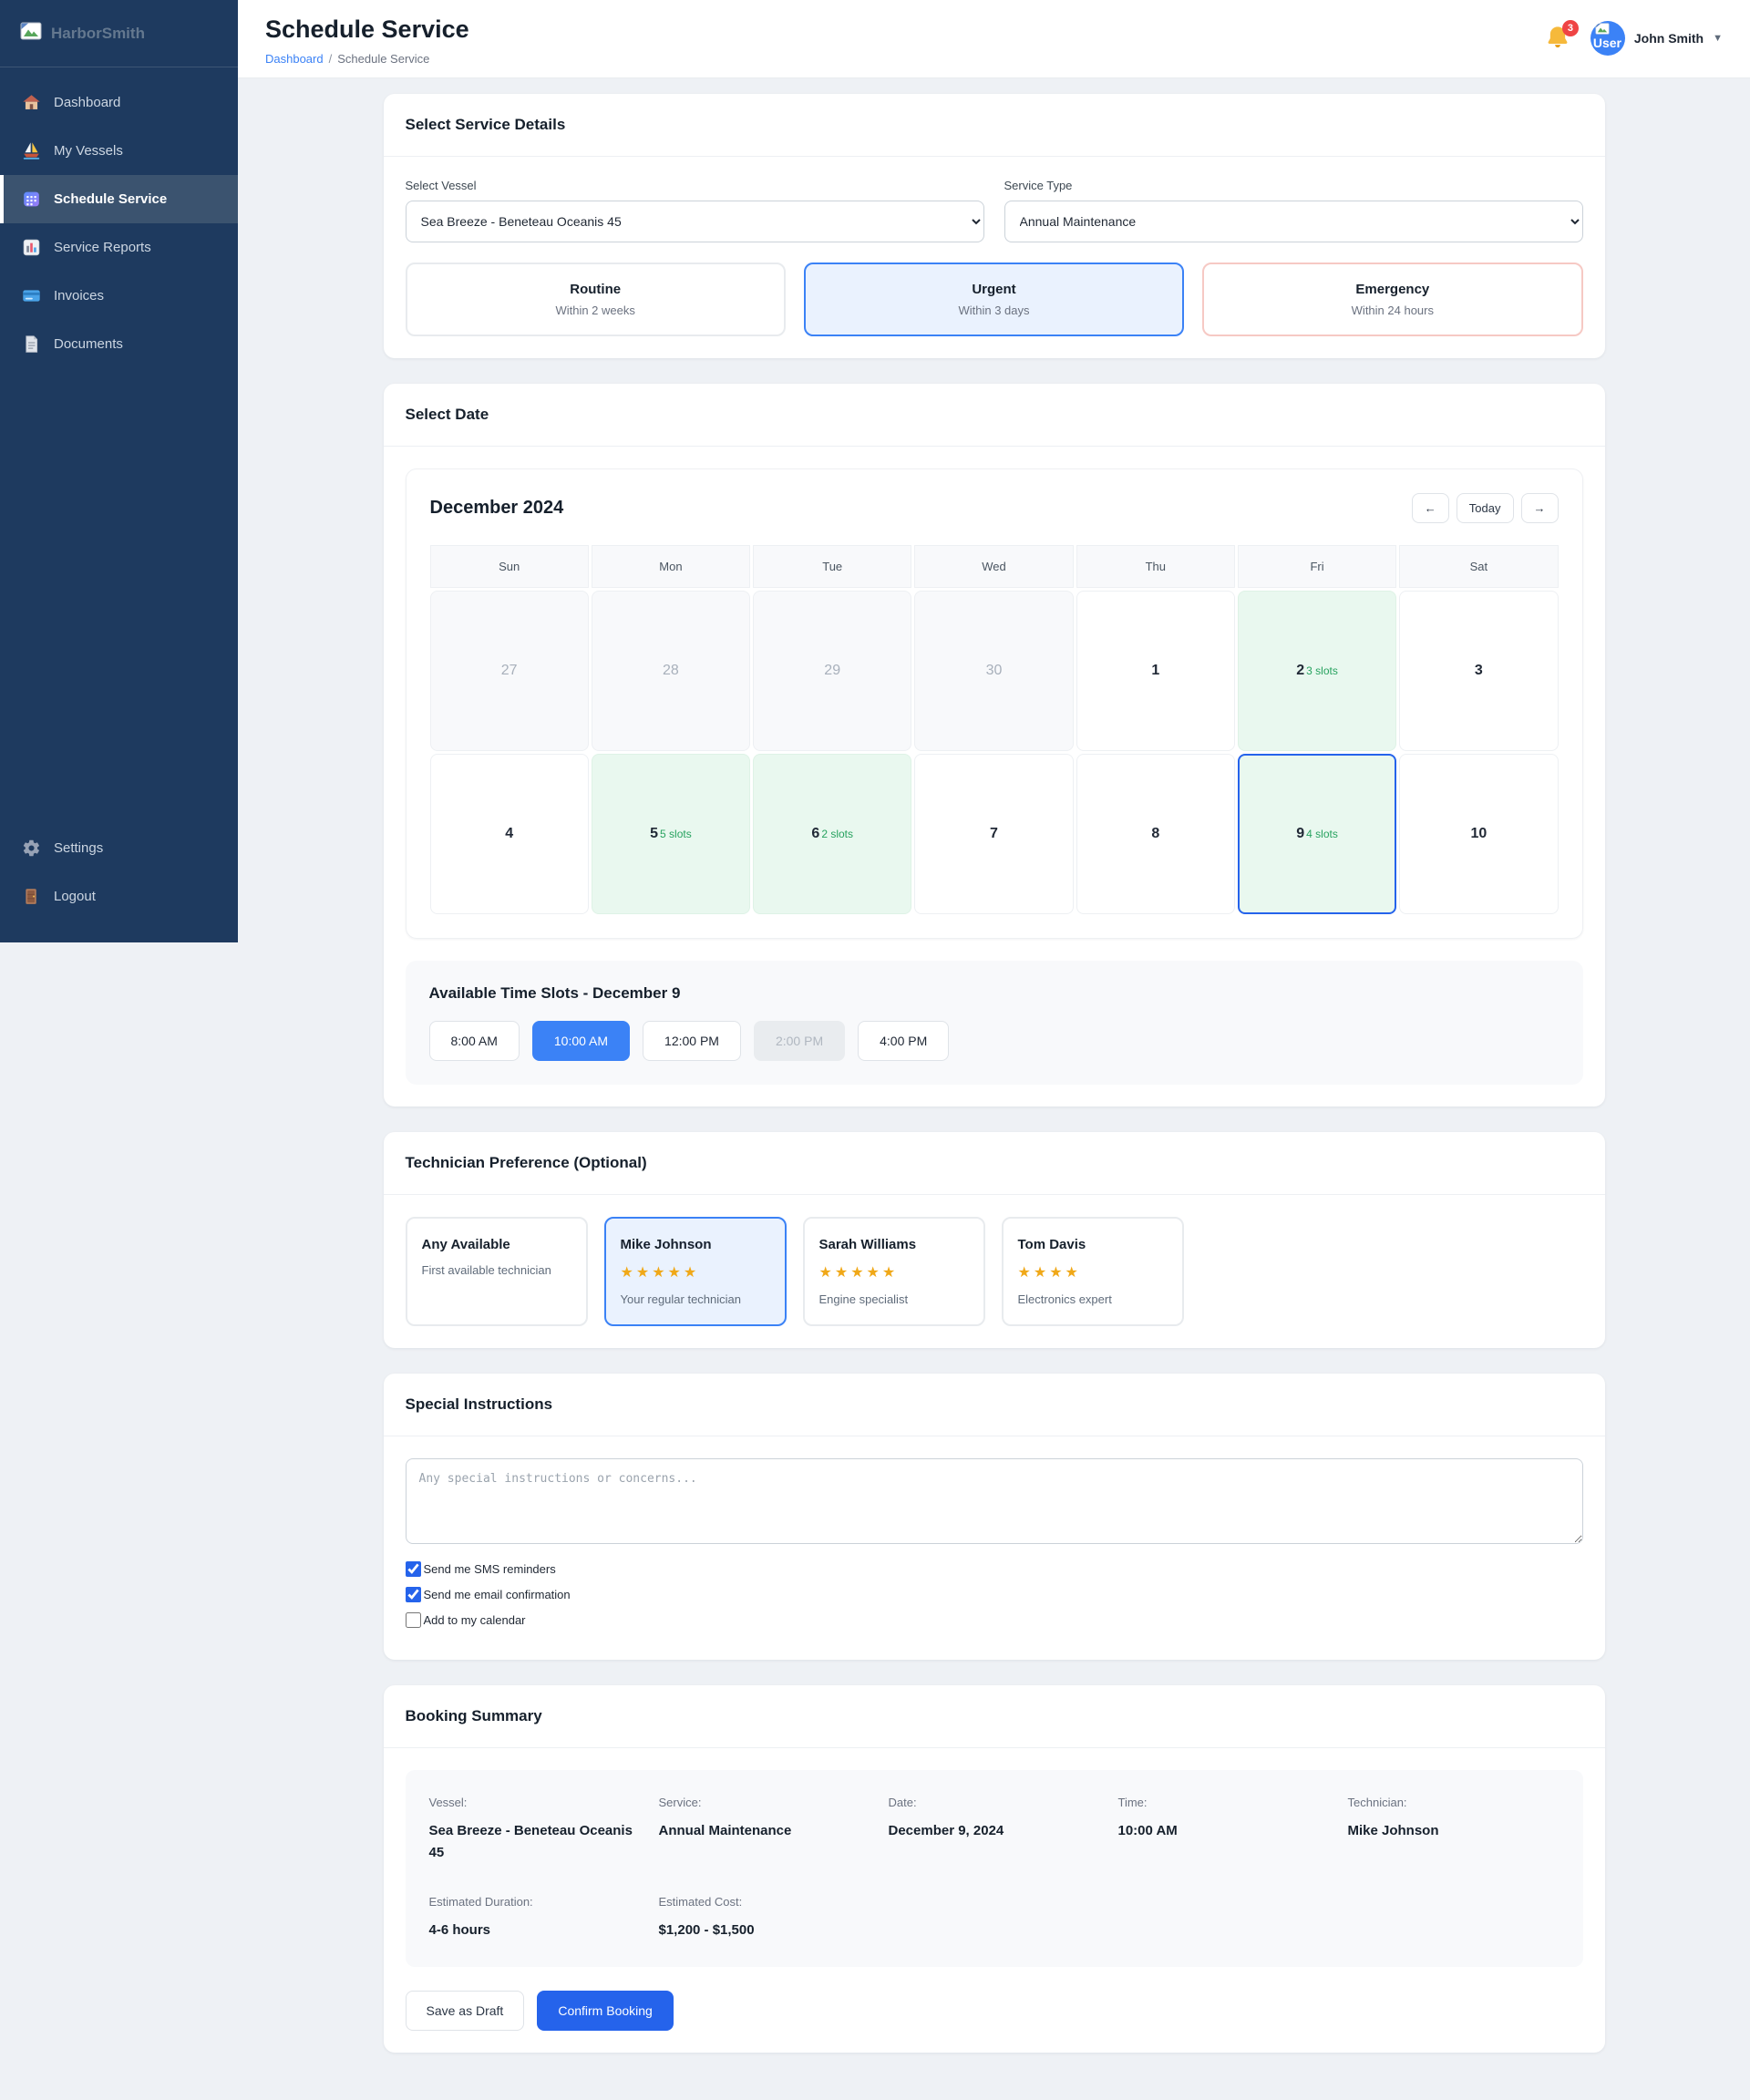  What do you see at coordinates (119, 344) in the screenshot?
I see `sidebar-item-documents: Documents` at bounding box center [119, 344].